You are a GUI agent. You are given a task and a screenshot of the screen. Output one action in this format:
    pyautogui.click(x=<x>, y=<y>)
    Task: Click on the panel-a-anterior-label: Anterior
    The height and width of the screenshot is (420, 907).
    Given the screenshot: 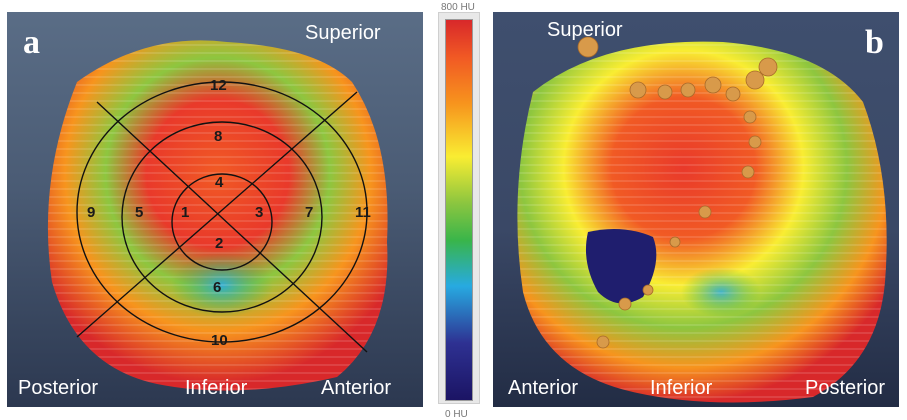 What is the action you would take?
    pyautogui.click(x=356, y=388)
    